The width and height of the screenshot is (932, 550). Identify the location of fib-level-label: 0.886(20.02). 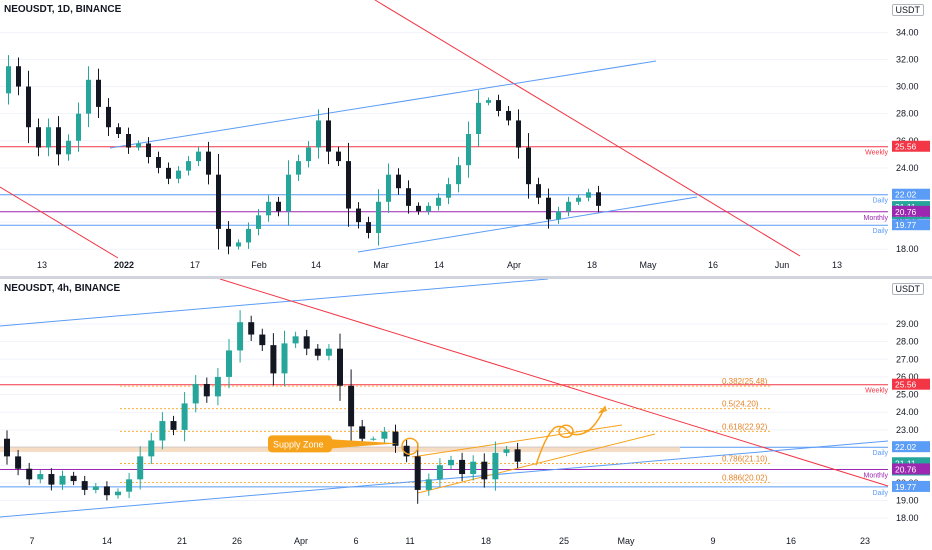
(745, 478).